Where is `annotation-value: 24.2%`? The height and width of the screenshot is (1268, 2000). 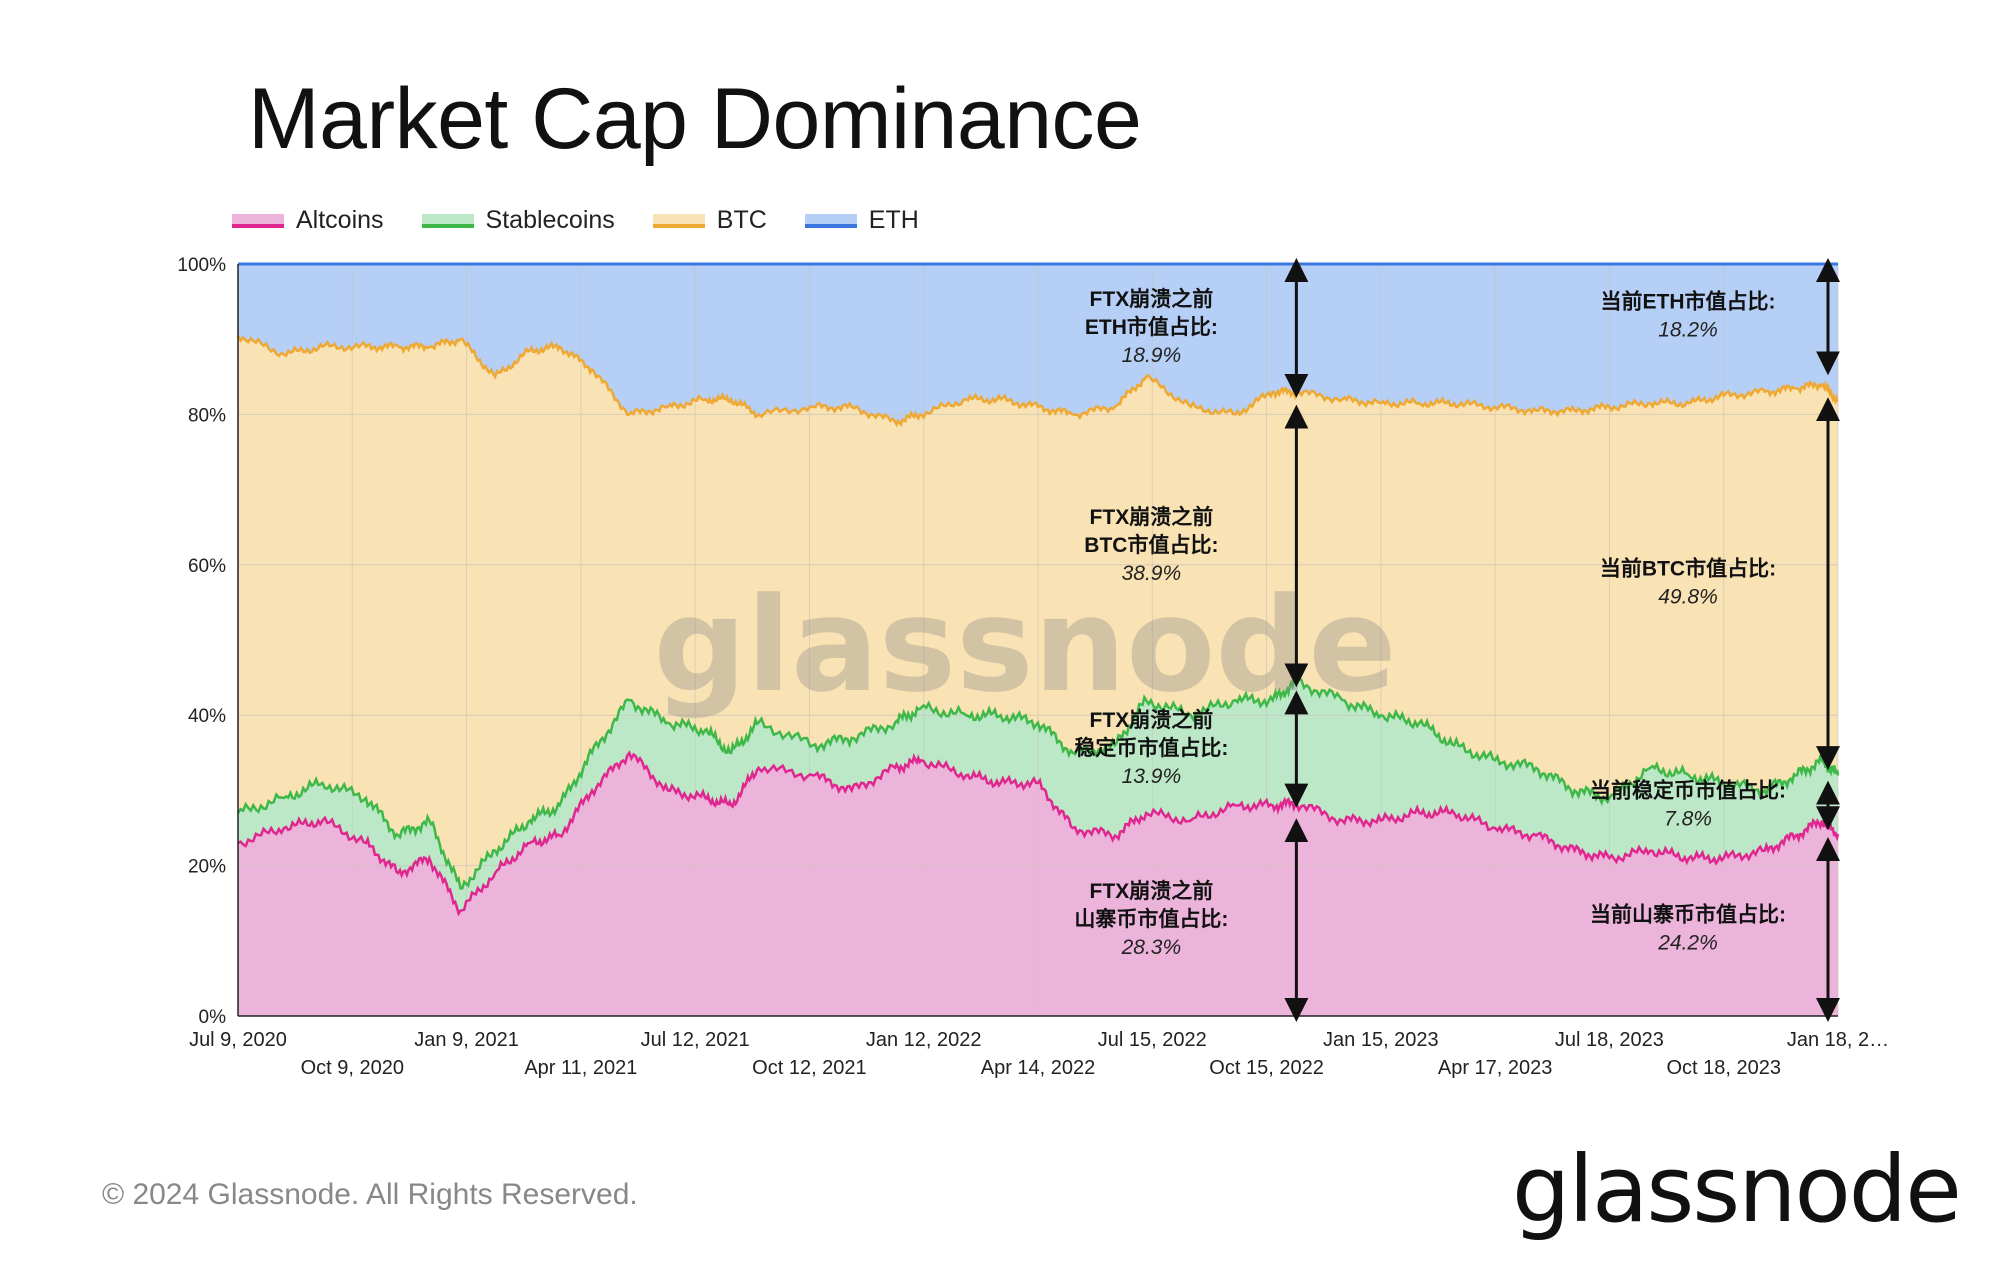
annotation-value: 24.2% is located at coordinates (1687, 943).